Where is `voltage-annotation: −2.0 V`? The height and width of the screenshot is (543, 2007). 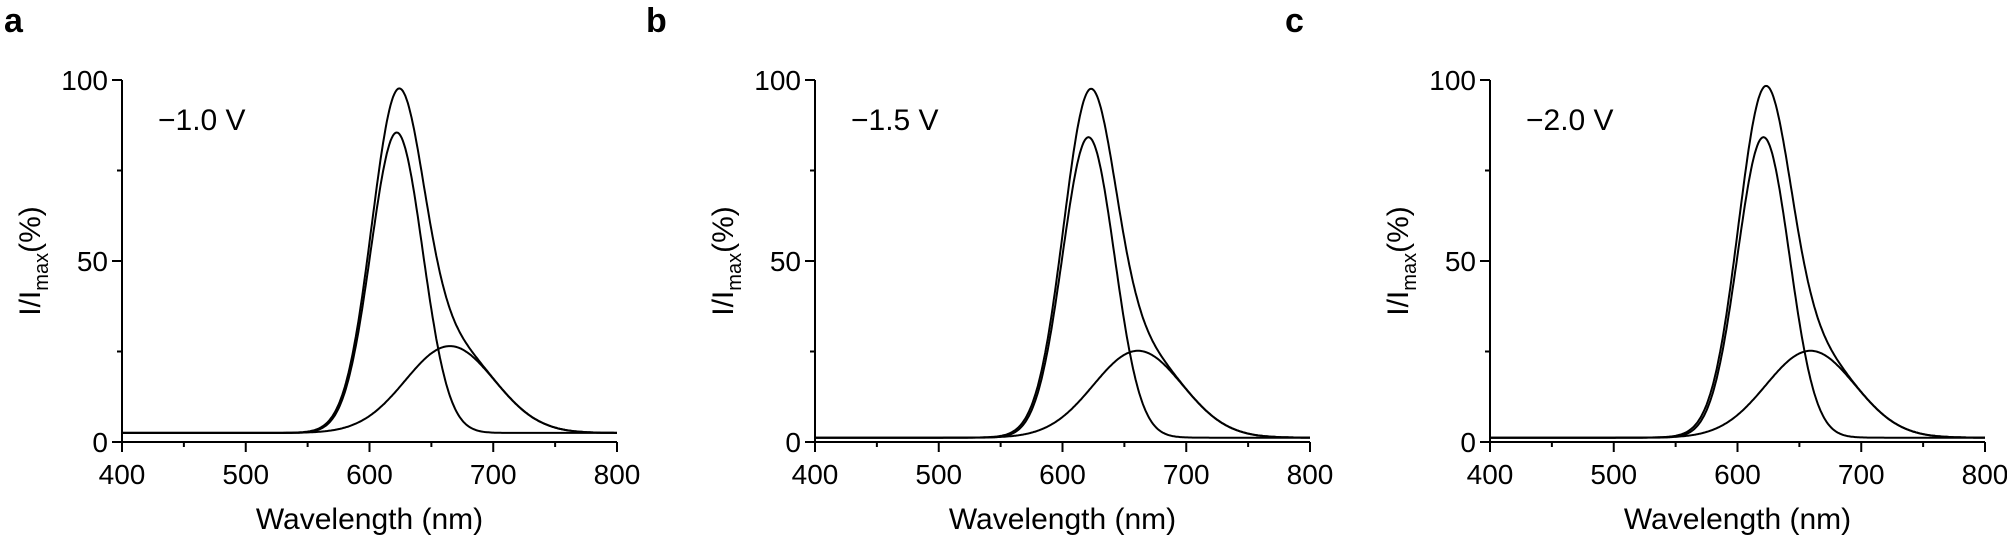 voltage-annotation: −2.0 V is located at coordinates (1570, 120).